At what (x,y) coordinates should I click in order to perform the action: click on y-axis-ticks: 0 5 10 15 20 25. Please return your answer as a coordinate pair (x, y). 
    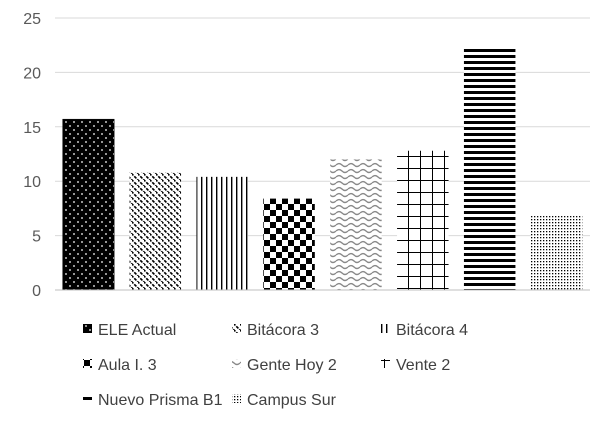
    Looking at the image, I should click on (32, 155).